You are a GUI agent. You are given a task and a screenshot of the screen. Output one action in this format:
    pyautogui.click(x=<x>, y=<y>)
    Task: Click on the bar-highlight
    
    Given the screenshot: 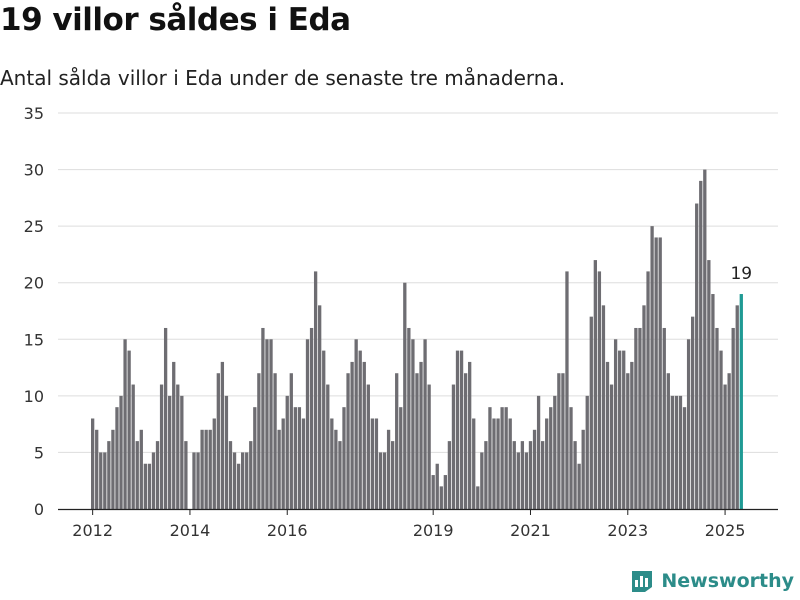 What is the action you would take?
    pyautogui.click(x=741, y=401)
    